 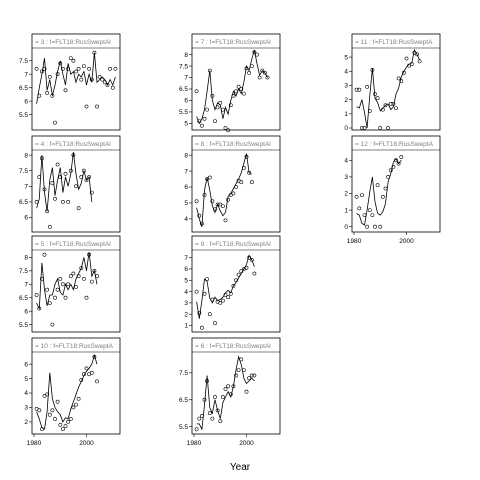 I want to click on y-tick-label: 0, so click(x=346, y=227).